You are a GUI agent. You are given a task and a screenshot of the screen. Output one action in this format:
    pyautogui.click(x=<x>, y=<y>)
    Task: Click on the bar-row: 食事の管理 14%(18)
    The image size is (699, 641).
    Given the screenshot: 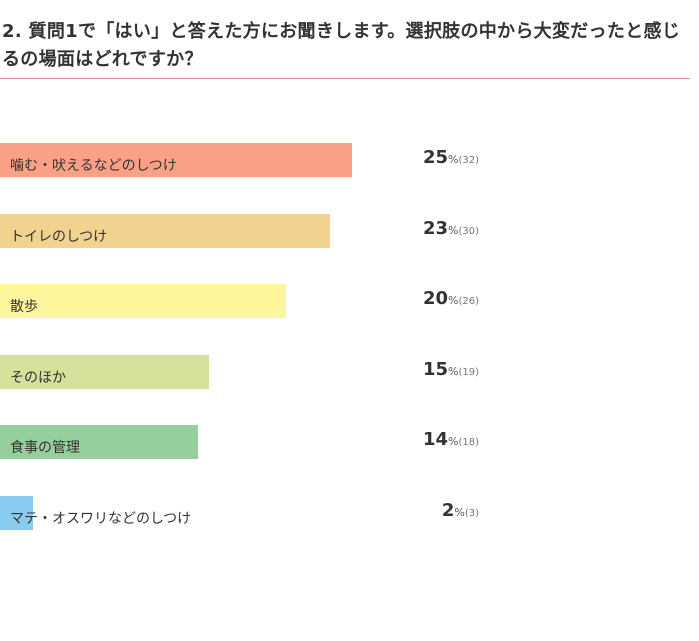 What is the action you would take?
    pyautogui.click(x=349, y=442)
    